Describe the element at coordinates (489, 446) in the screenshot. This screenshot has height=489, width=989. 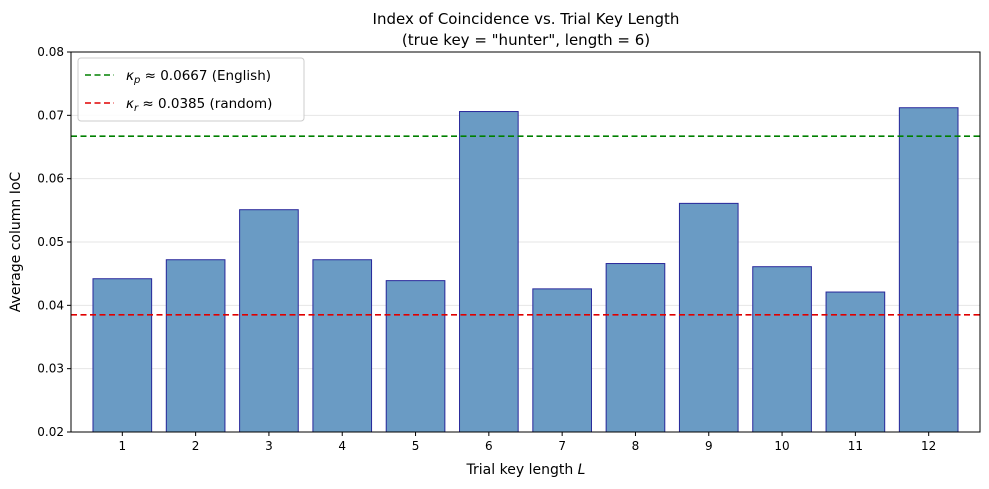
I see `x-tick-label: 6` at that location.